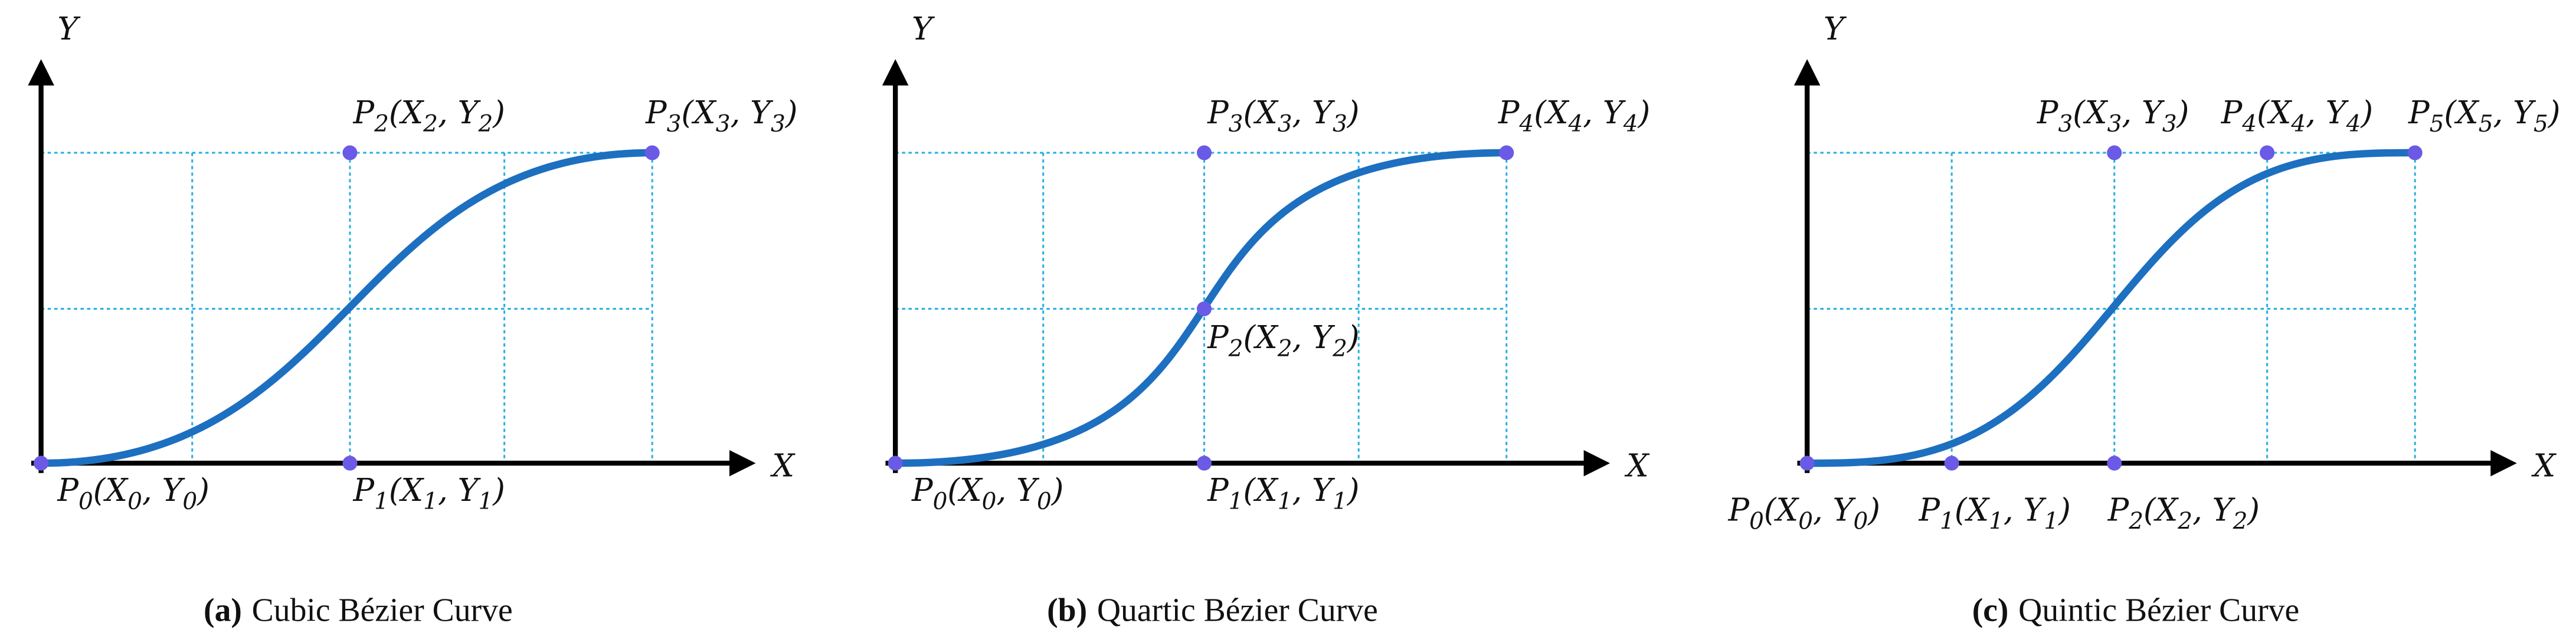 This screenshot has height=636, width=2576. I want to click on point-label: P1(X1, Y1), so click(1283, 494).